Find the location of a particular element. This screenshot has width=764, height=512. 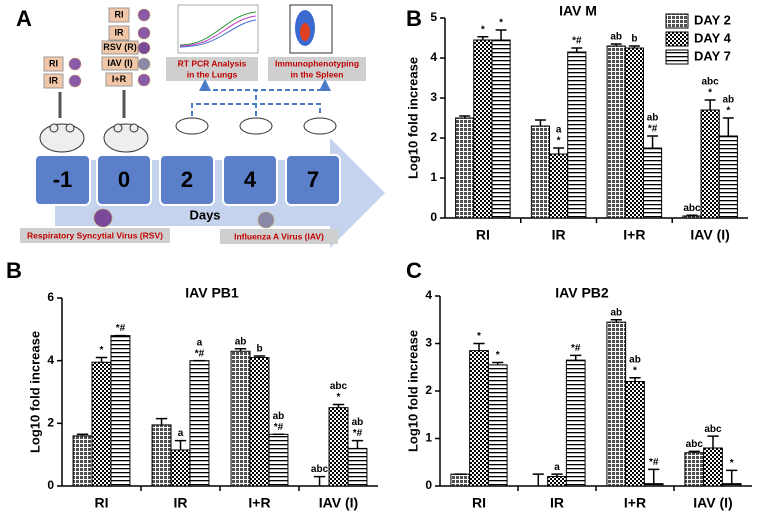

day-label: 7 is located at coordinates (313, 179).